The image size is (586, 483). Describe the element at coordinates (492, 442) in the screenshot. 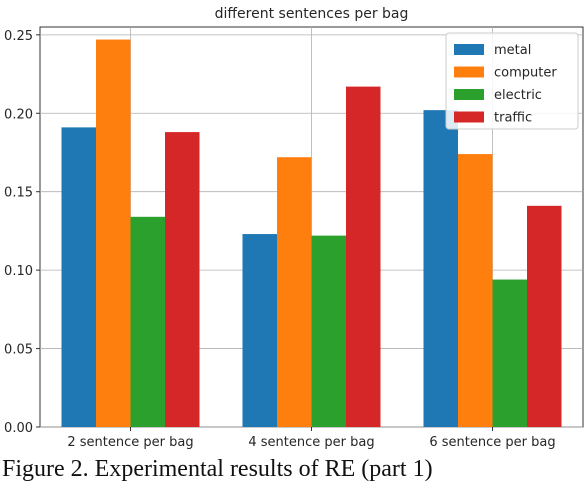

I see `x-tick-label: 6 sentence per bag` at that location.